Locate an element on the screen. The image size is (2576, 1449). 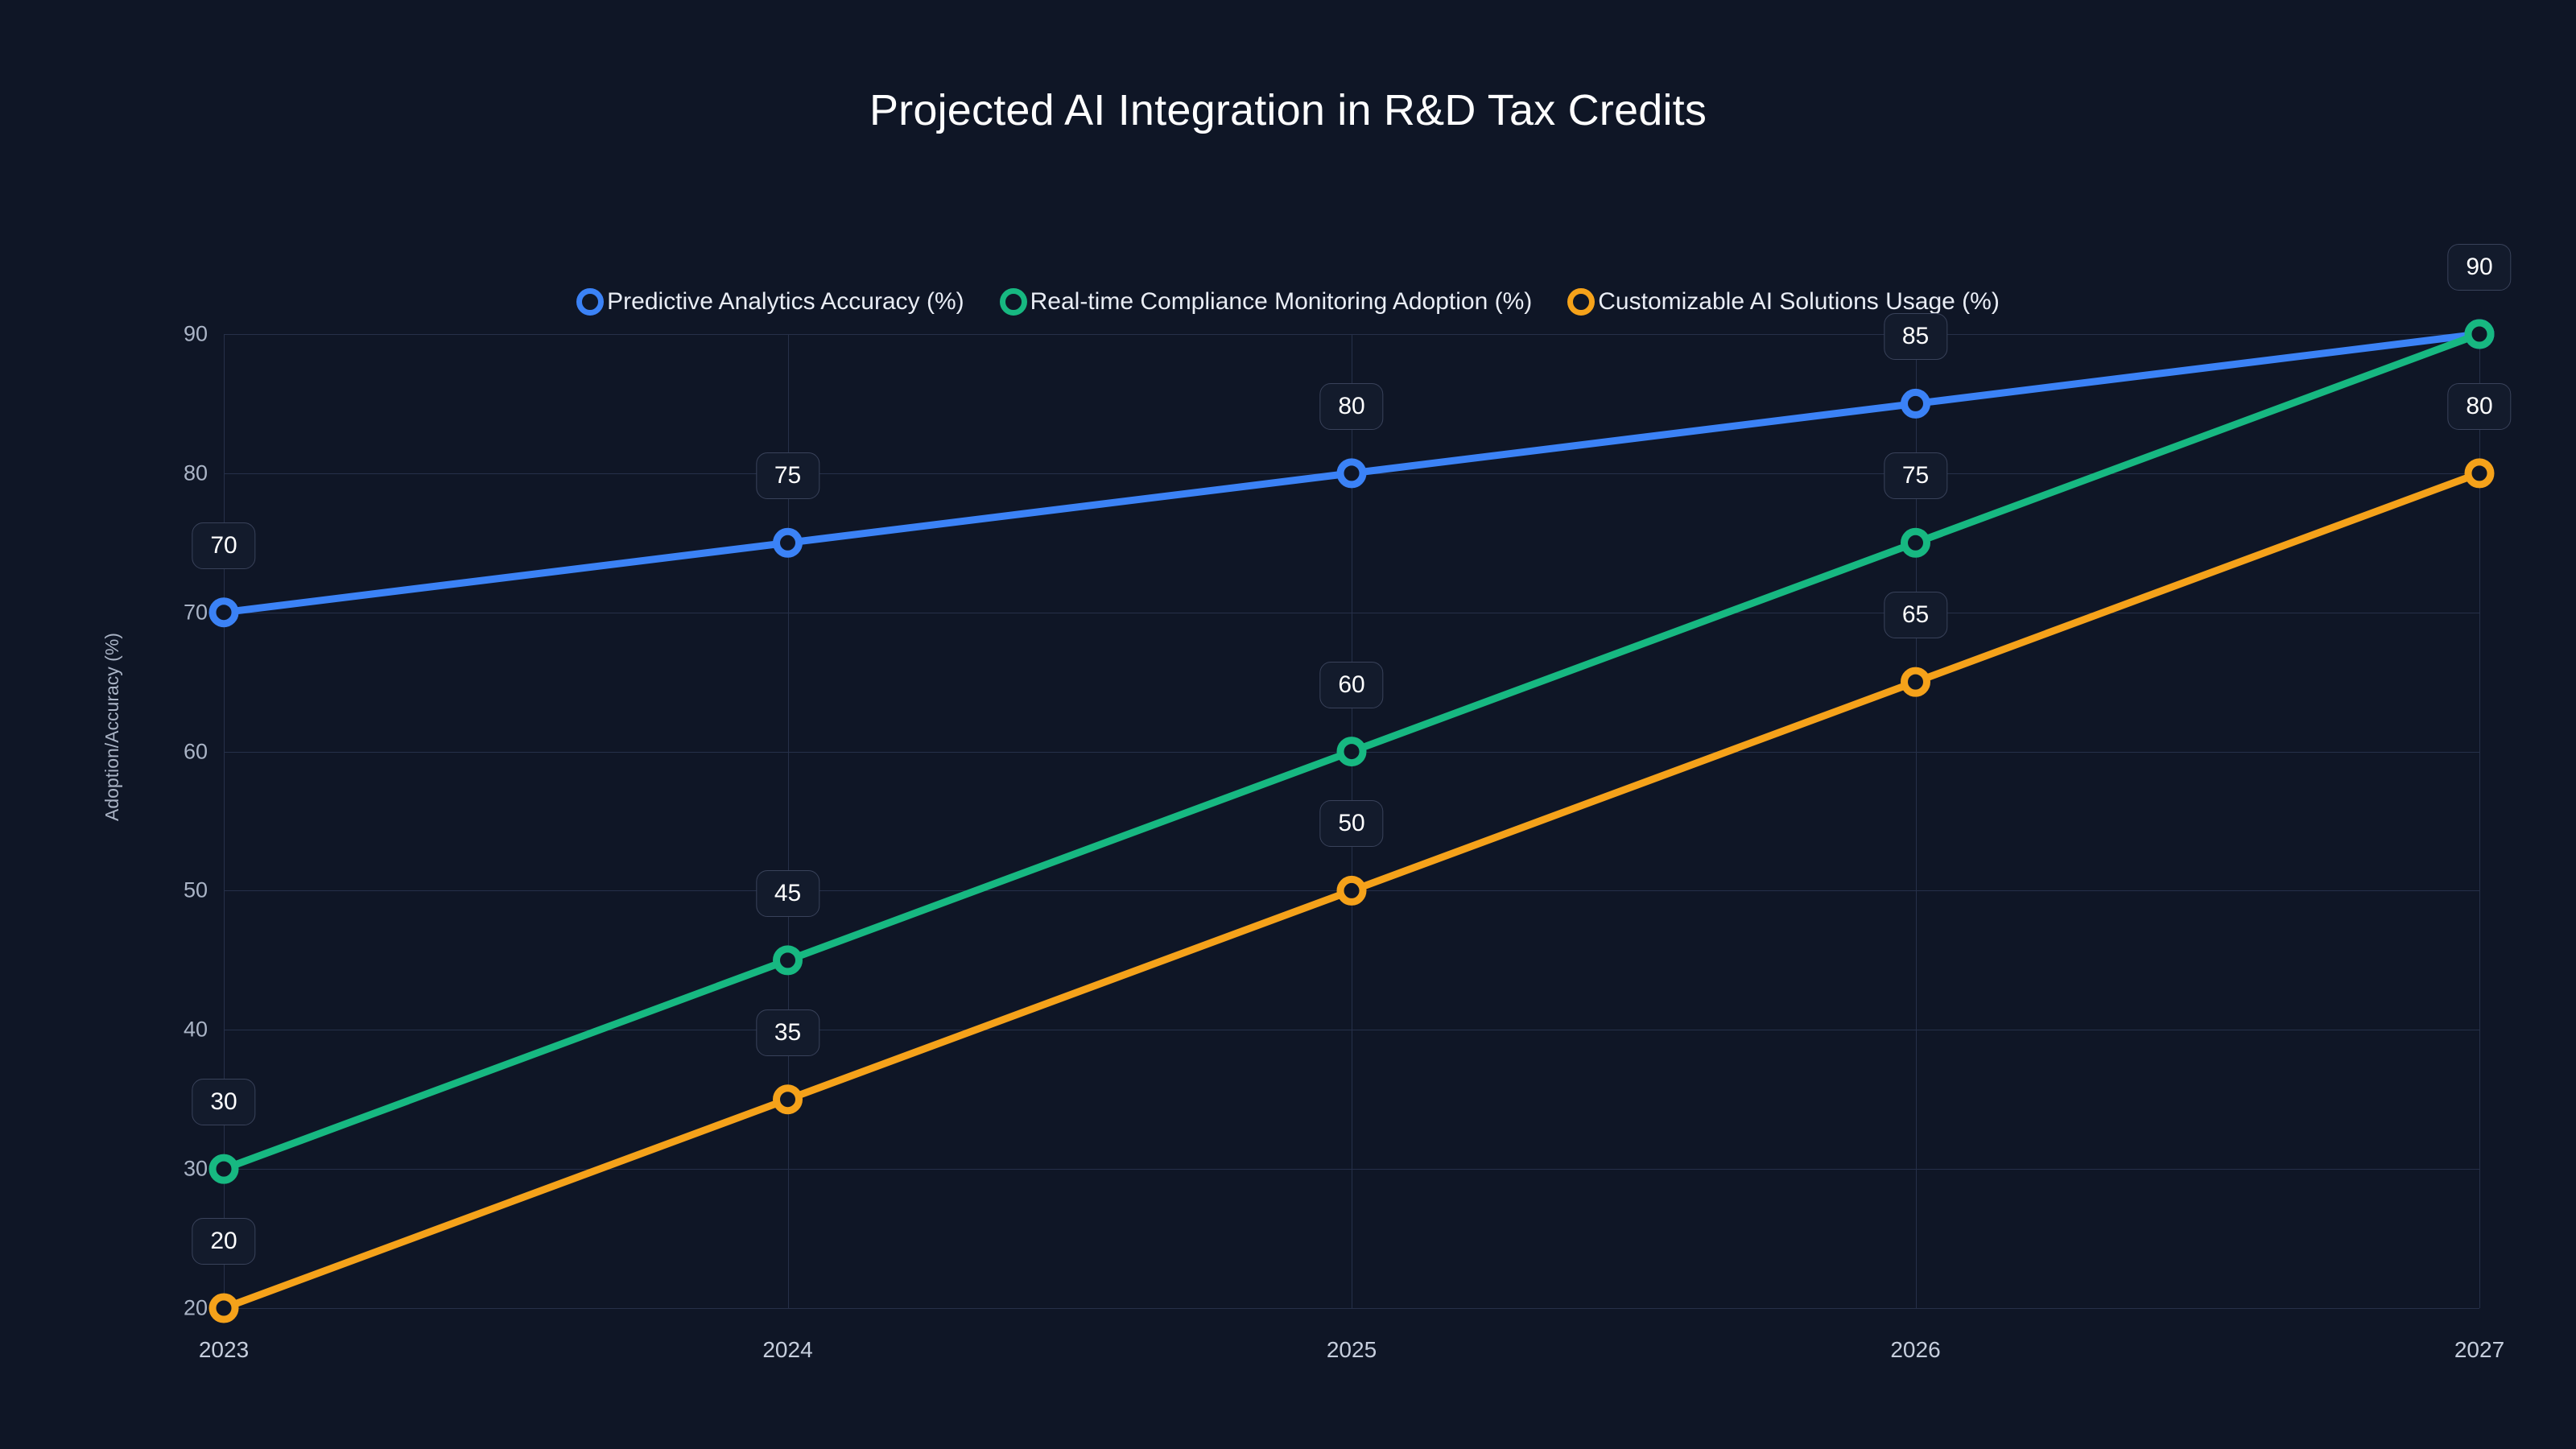
data-point-label: 35 is located at coordinates (787, 1032).